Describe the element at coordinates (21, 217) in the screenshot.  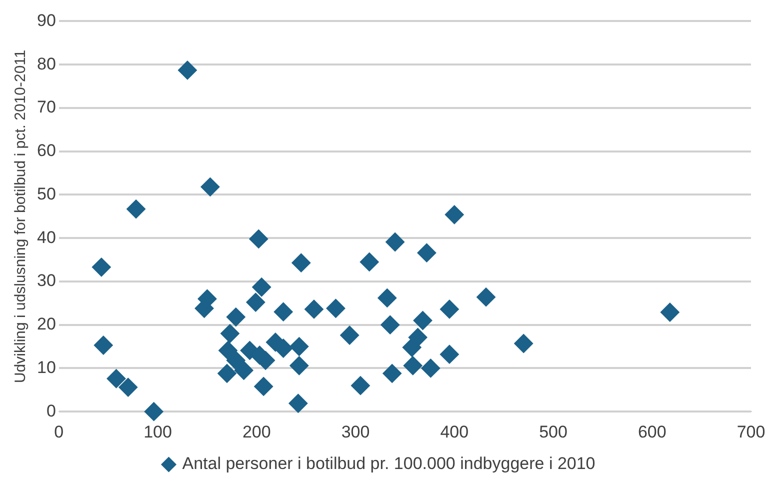
I see `y-axis-title: Udvikling i udslusning for botilbud i pct. 2010-2011` at that location.